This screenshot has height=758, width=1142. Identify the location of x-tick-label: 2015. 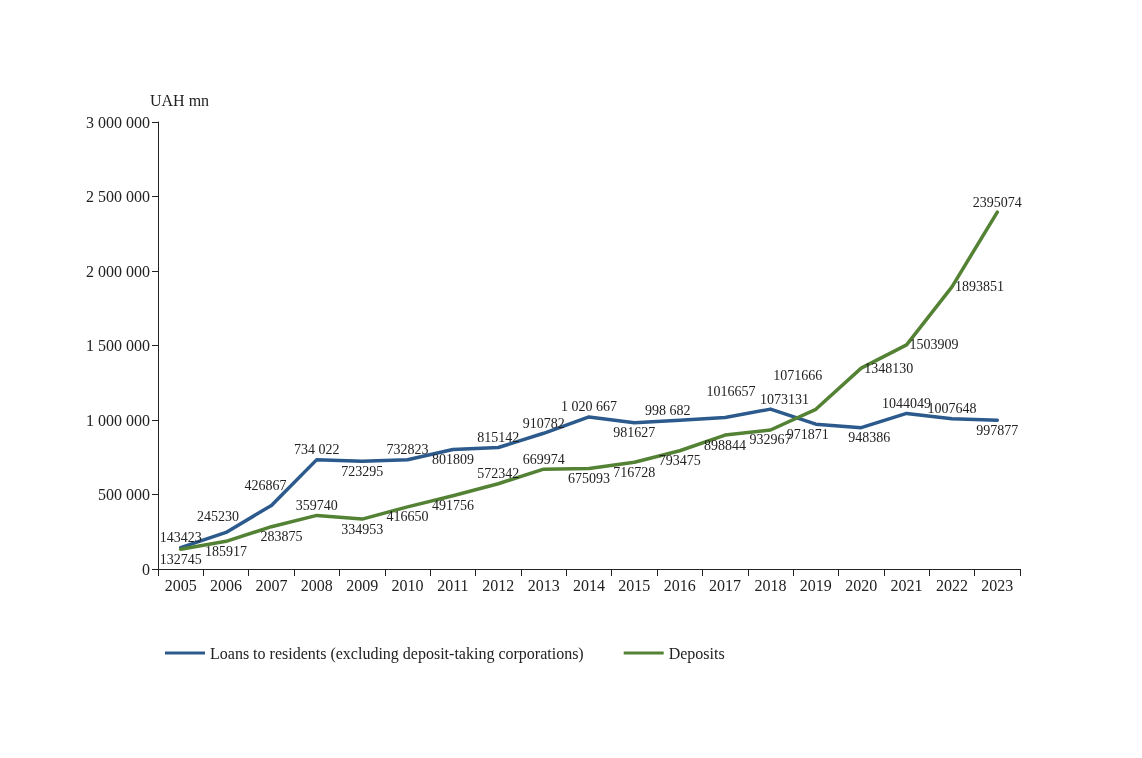
(634, 585).